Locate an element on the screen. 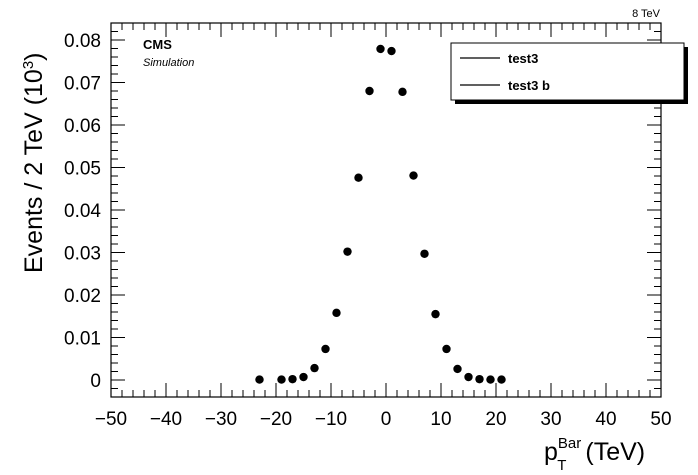  y-axis-label: Events / 2 TeV (103) is located at coordinates (34, 163).